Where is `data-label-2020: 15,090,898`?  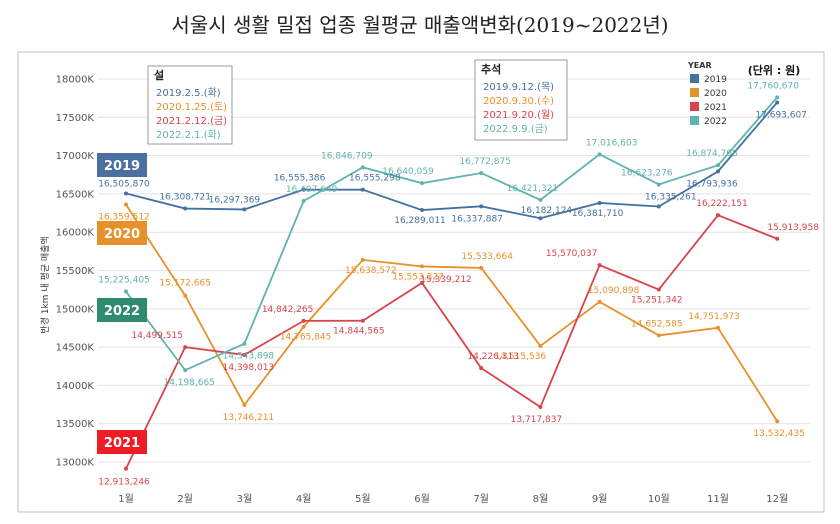 data-label-2020: 15,090,898 is located at coordinates (614, 291).